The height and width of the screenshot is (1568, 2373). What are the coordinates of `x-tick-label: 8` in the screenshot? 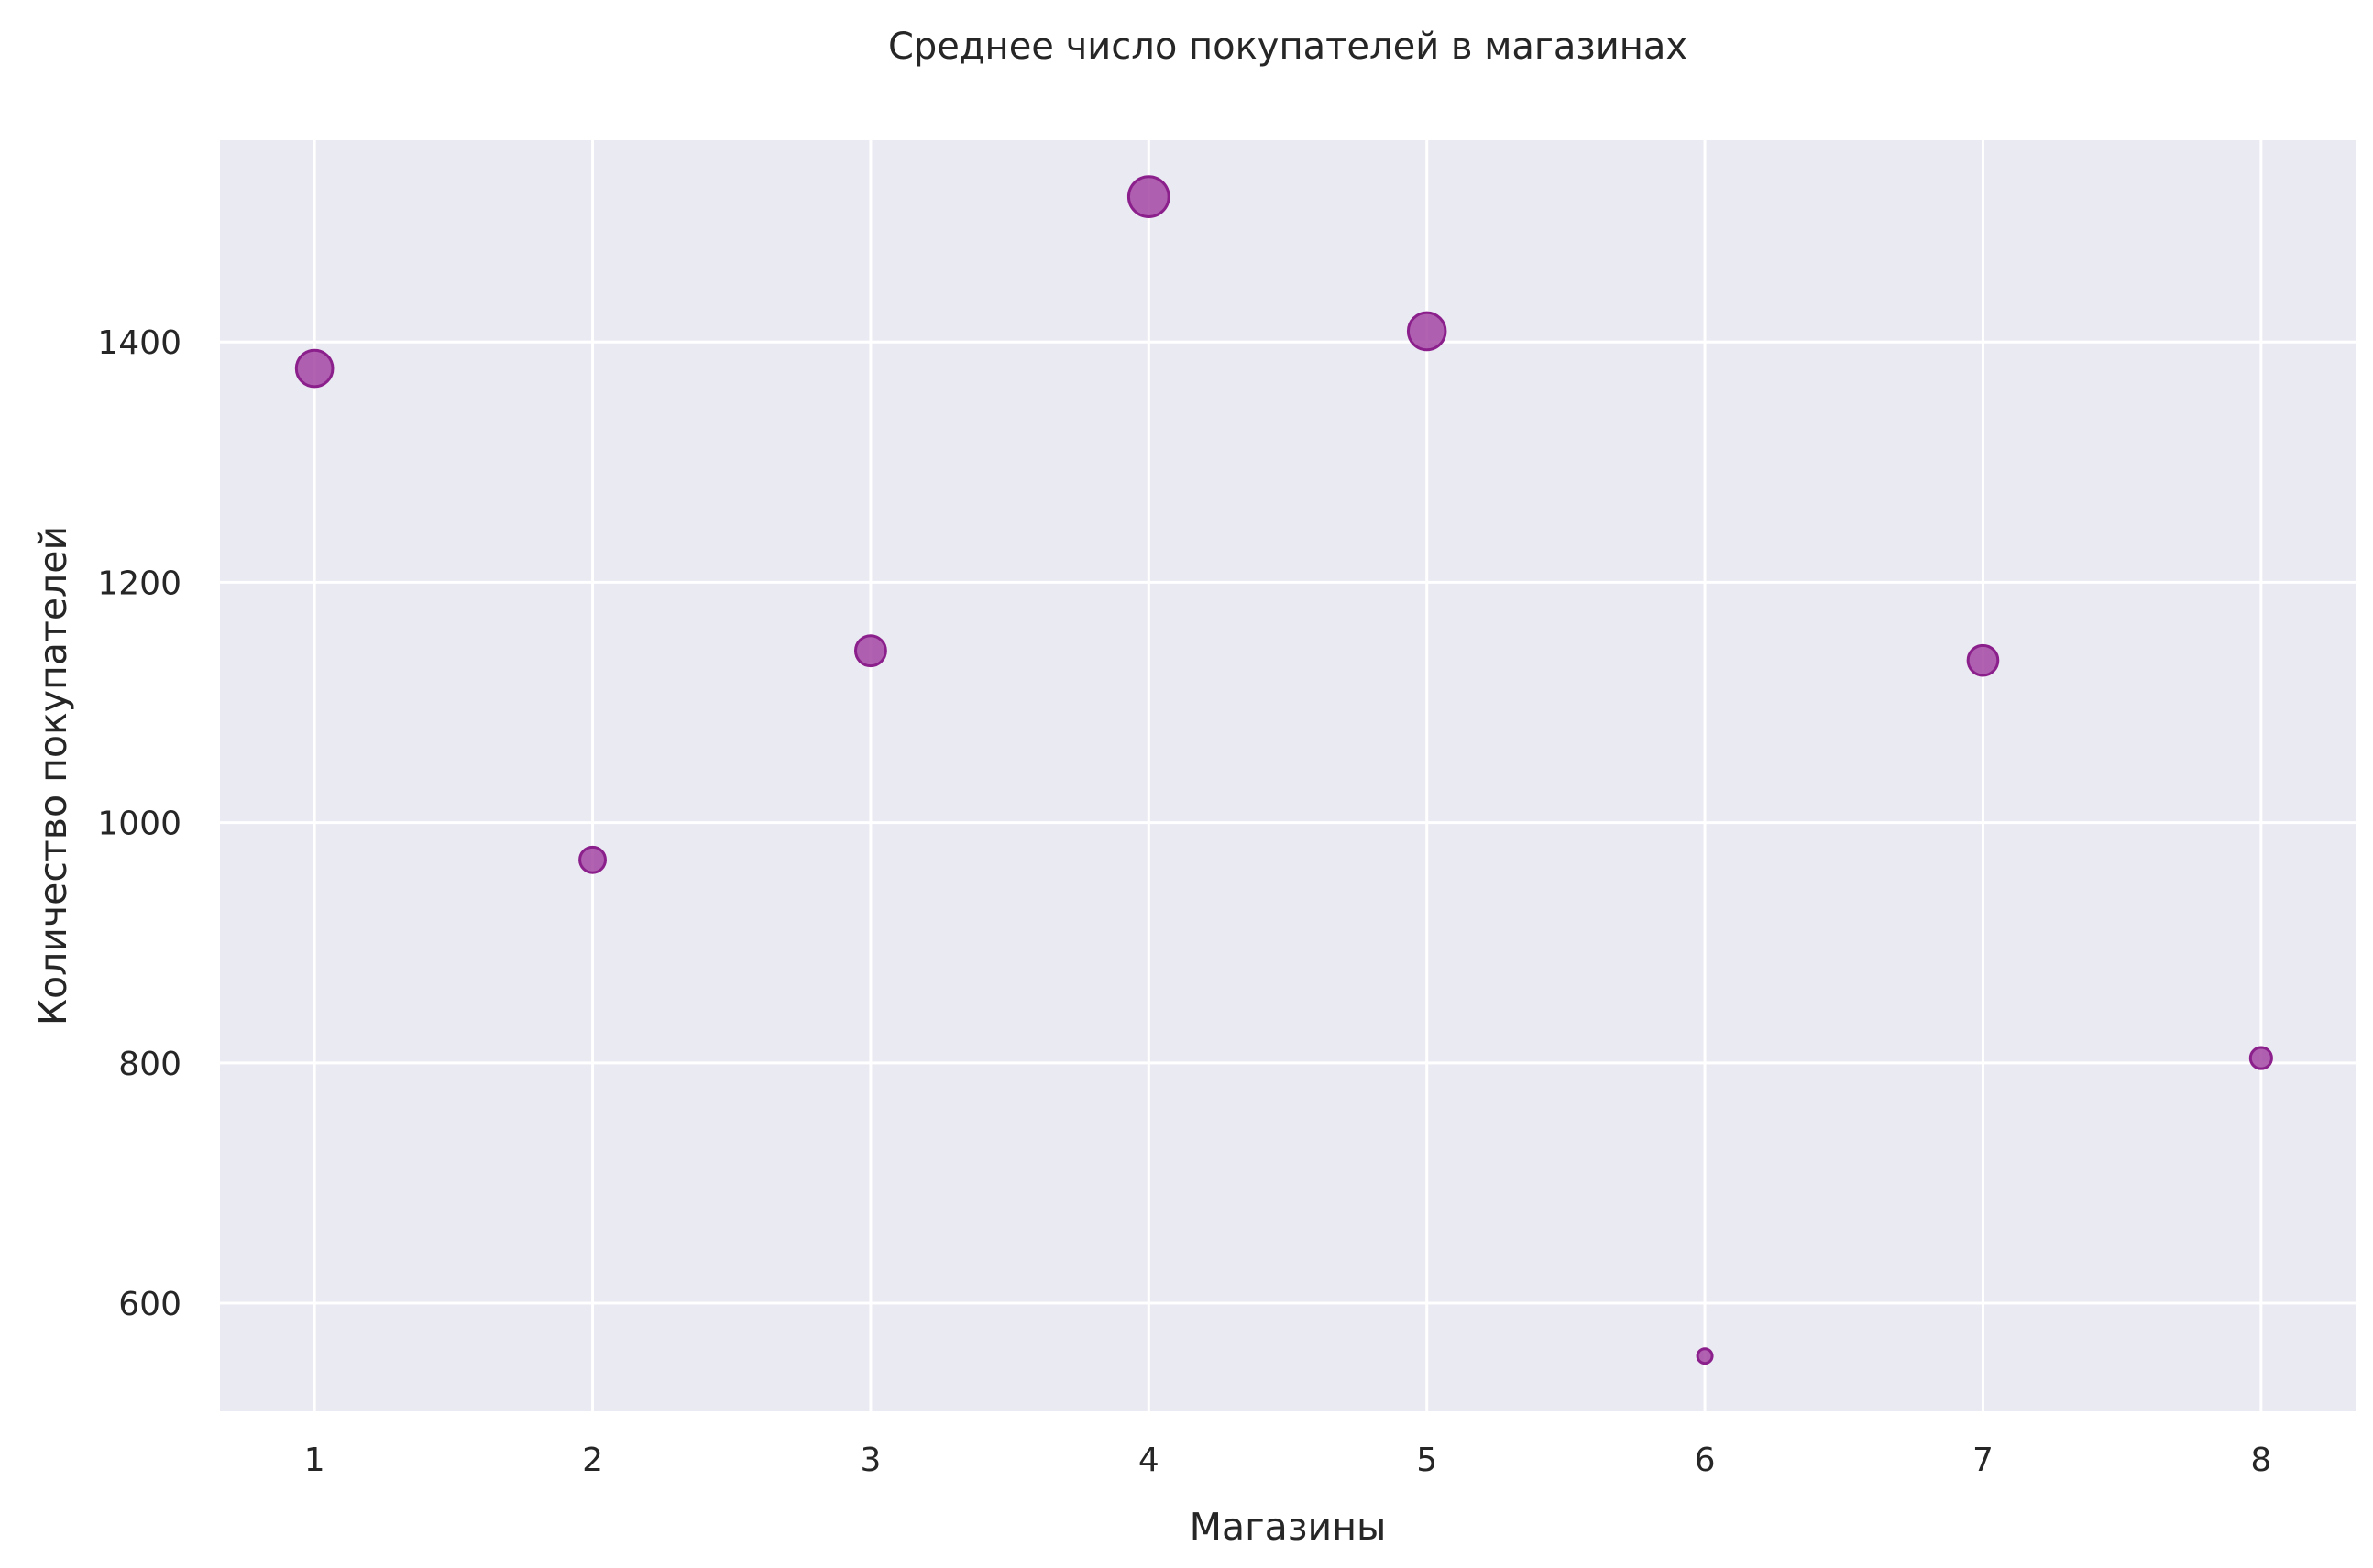 It's located at (2260, 1460).